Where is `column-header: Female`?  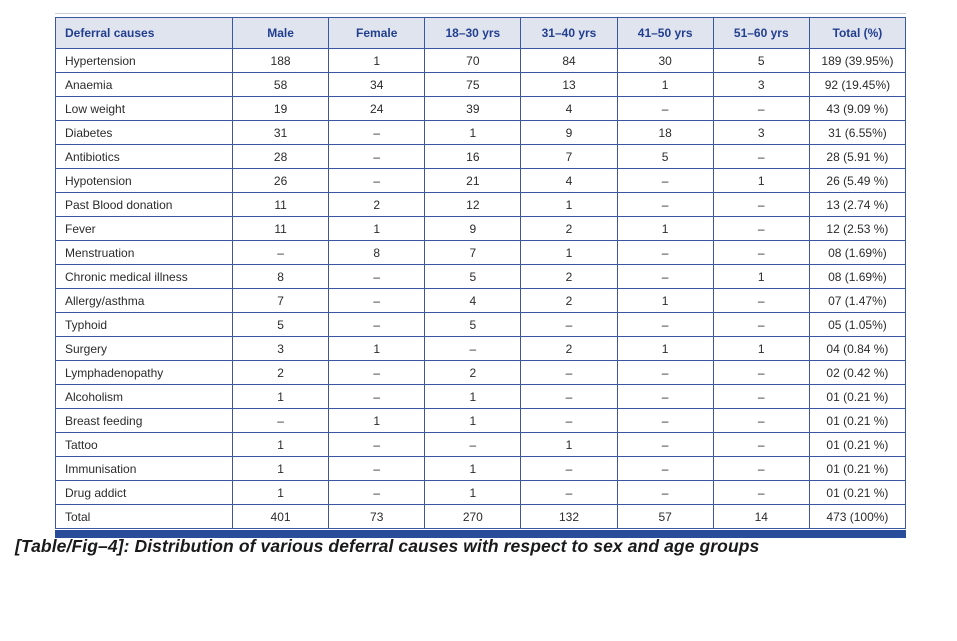 column-header: Female is located at coordinates (377, 33).